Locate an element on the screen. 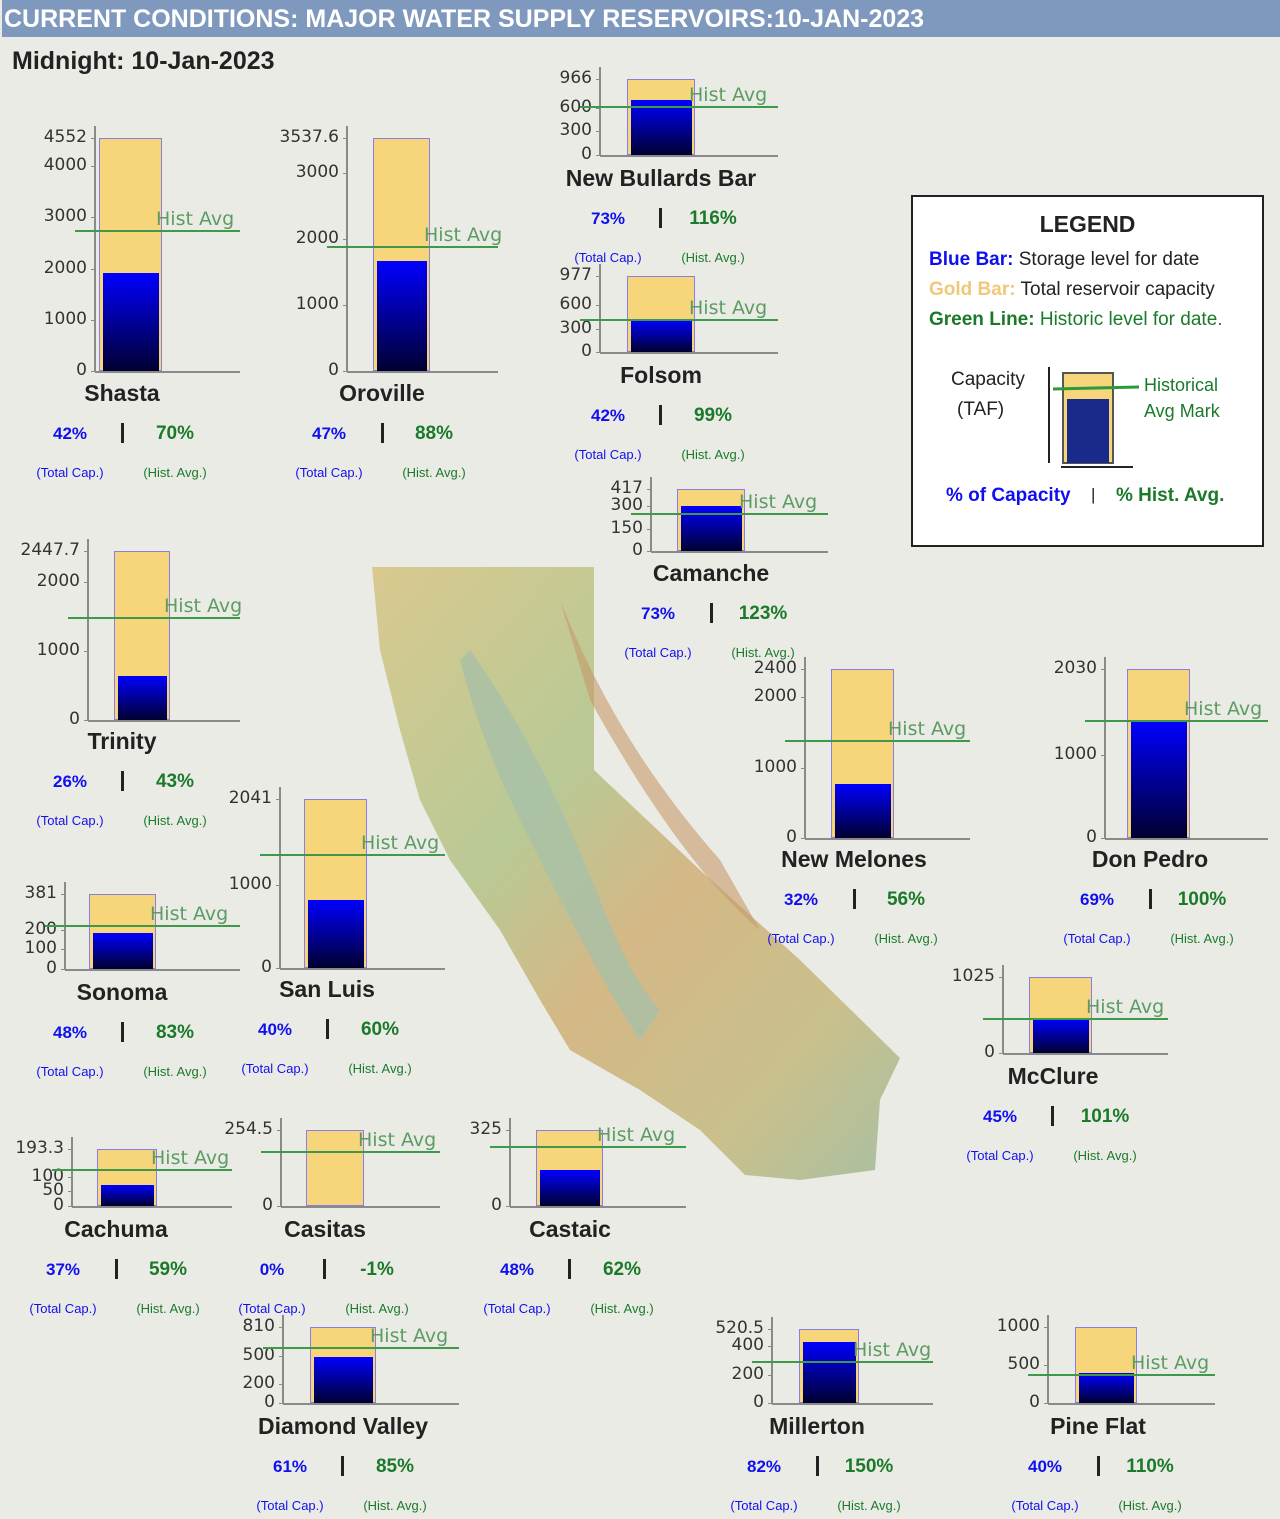 The height and width of the screenshot is (1519, 1280). y-tick-label: 325 is located at coordinates (485, 1129).